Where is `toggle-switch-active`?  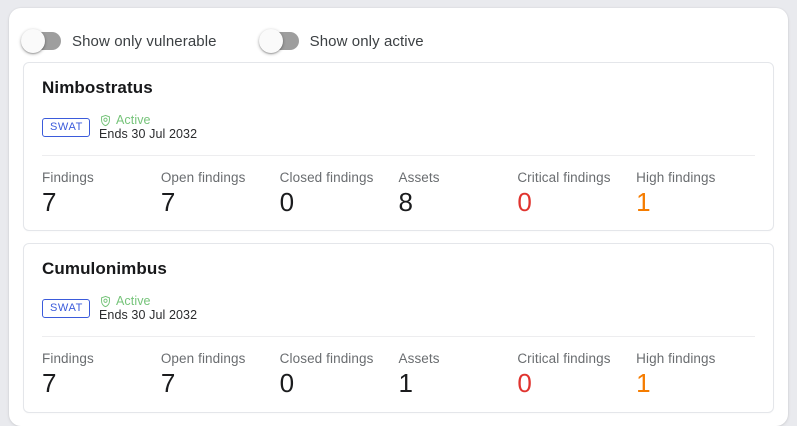 toggle-switch-active is located at coordinates (278, 41).